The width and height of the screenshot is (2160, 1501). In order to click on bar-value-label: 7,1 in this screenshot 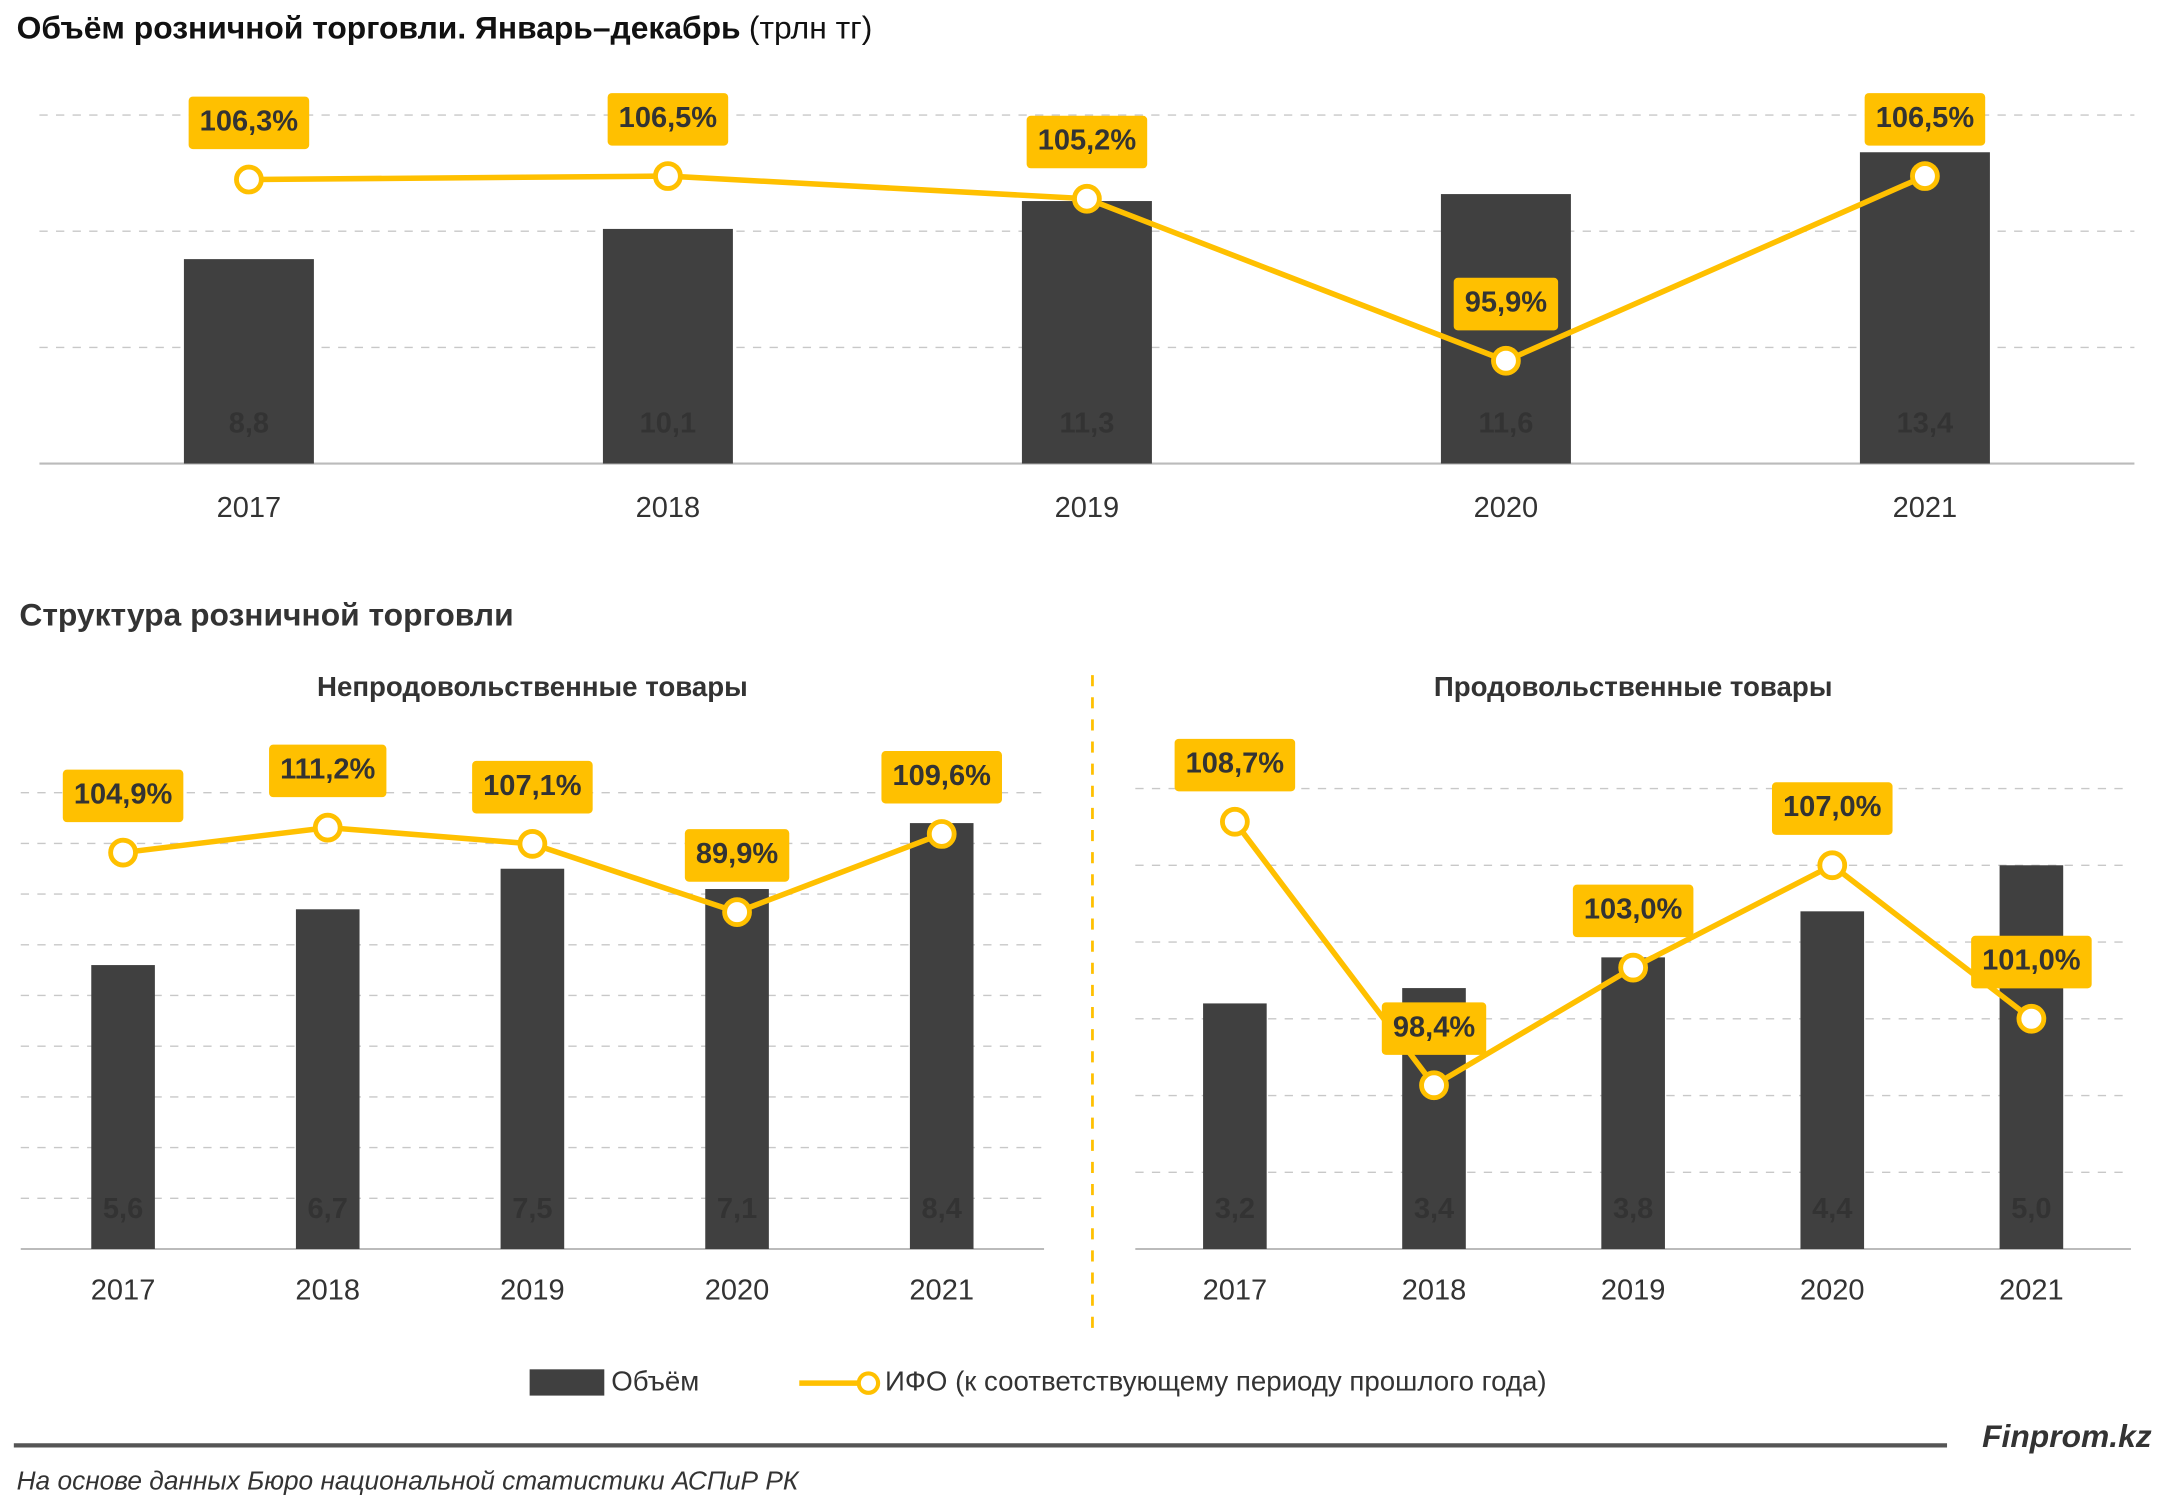, I will do `click(737, 1209)`.